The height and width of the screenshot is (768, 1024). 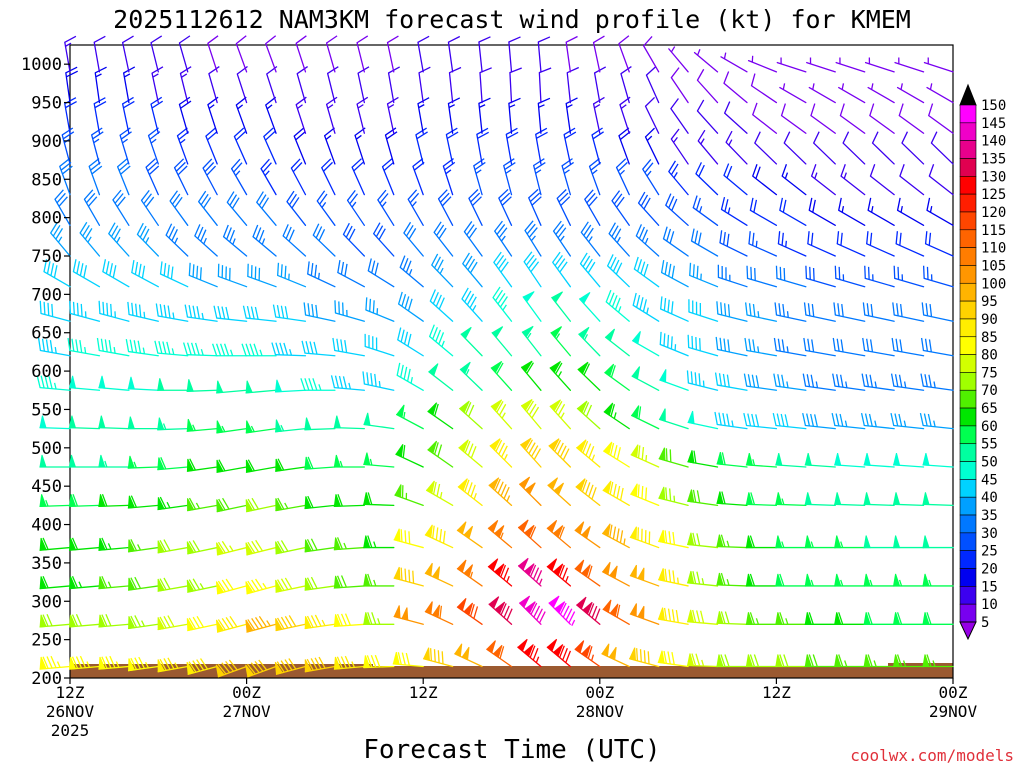 I want to click on y-tick-label: 600, so click(x=46, y=372).